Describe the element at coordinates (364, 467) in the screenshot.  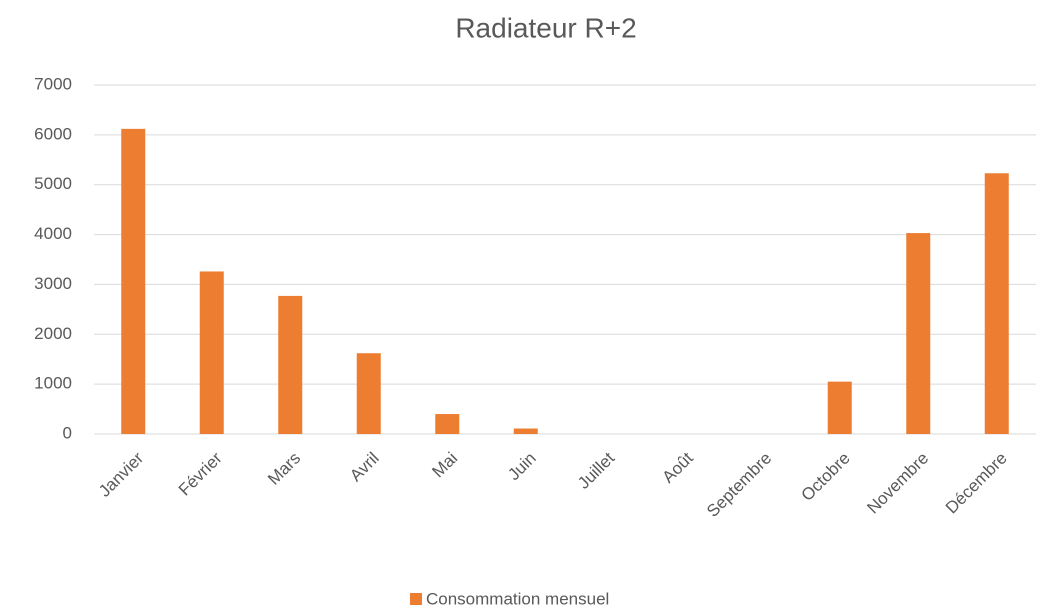
I see `x-tick-label: Avril` at that location.